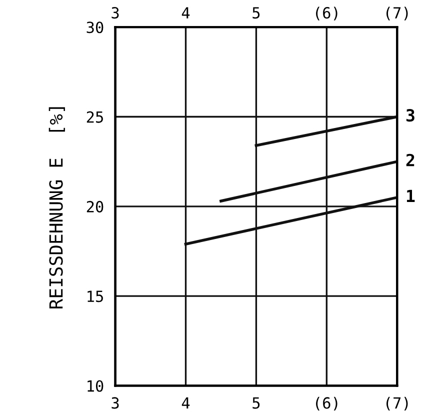 This screenshot has height=417, width=427. What do you see at coordinates (115, 403) in the screenshot?
I see `x2-tick-label: 3` at bounding box center [115, 403].